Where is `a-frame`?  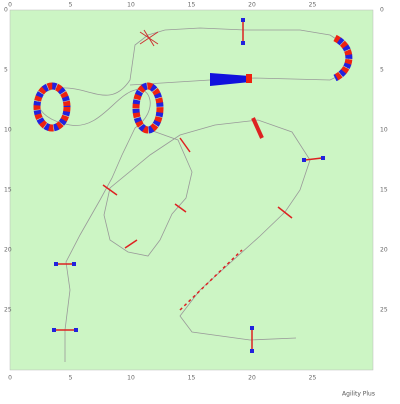 a-frame is located at coordinates (257, 128).